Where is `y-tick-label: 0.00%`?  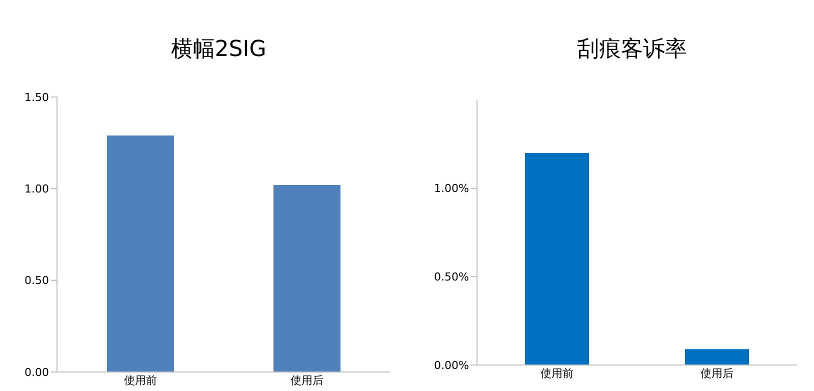 y-tick-label: 0.00% is located at coordinates (451, 365).